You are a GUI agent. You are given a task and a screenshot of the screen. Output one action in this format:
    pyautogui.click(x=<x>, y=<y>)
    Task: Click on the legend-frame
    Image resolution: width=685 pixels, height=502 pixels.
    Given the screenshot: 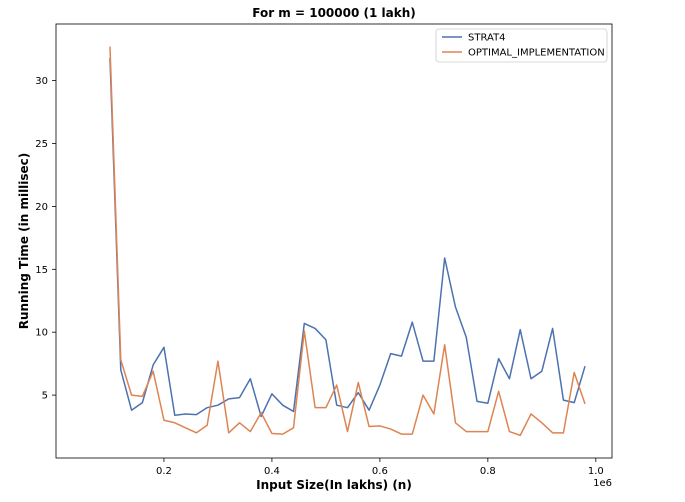 What is the action you would take?
    pyautogui.click(x=521, y=45)
    